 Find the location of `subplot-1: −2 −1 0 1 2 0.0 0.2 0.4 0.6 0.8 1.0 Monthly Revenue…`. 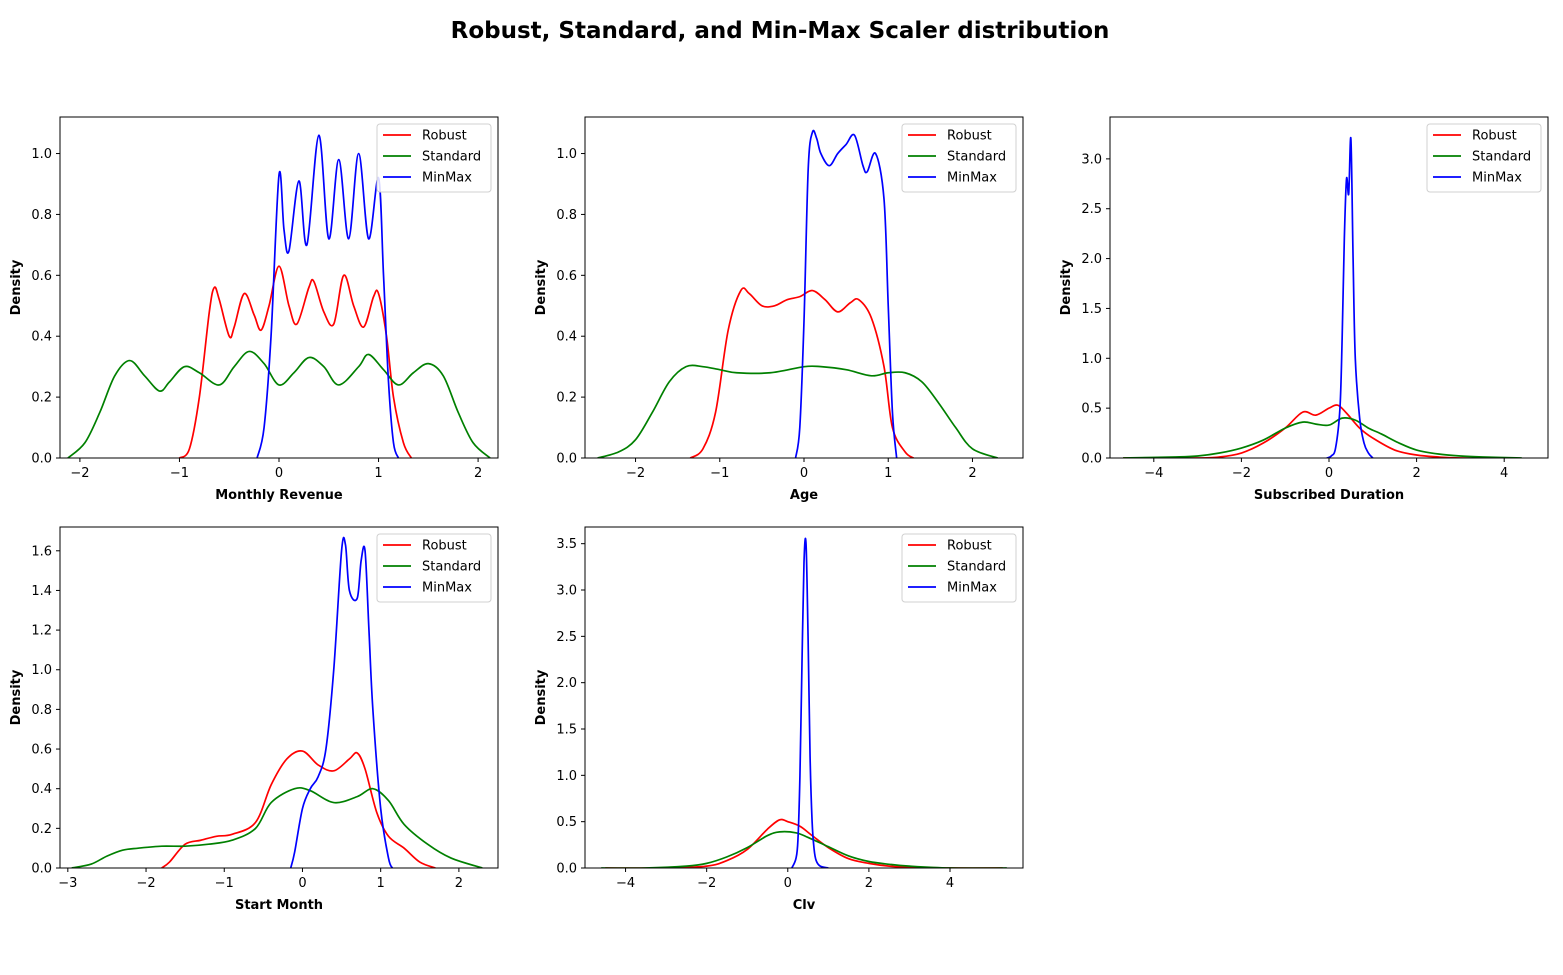

subplot-1: −2 −1 0 1 2 0.0 0.2 0.4 0.6 0.8 1.0 Monthly Revenue… is located at coordinates (254, 309).